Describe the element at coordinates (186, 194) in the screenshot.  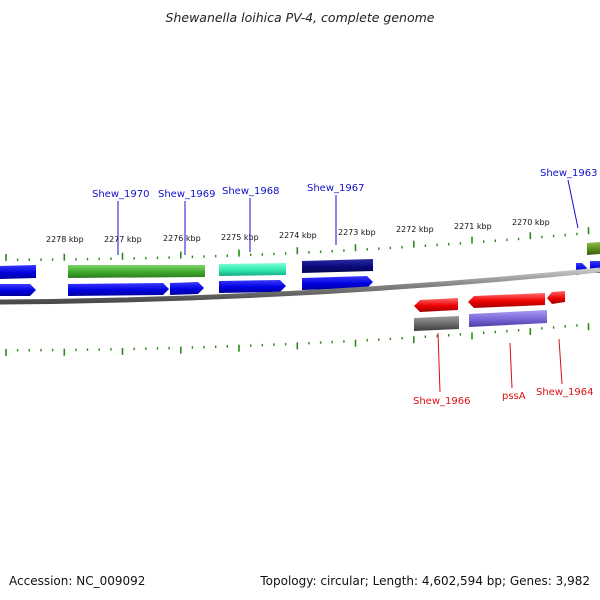
I see `gene-label-shew-1969: Shew_1969` at that location.